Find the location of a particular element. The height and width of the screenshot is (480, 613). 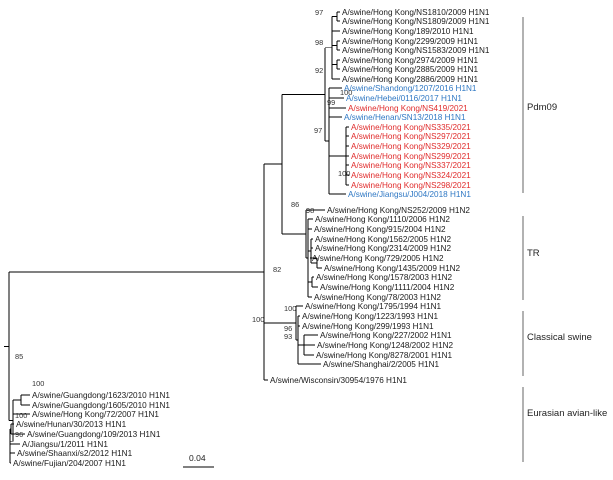

leaf-label: A/swine/Hong Kong/NS1810/2009 H1N1 is located at coordinates (416, 12).